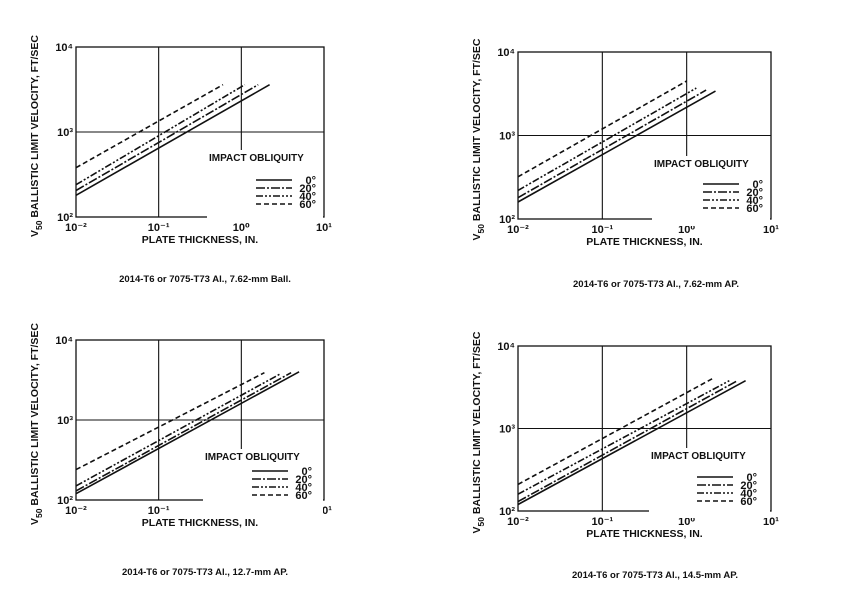 The height and width of the screenshot is (592, 853). Describe the element at coordinates (656, 284) in the screenshot. I see `figure-caption: 2014-T6 or 7075-T73 Al., 7.62-mm AP.` at that location.